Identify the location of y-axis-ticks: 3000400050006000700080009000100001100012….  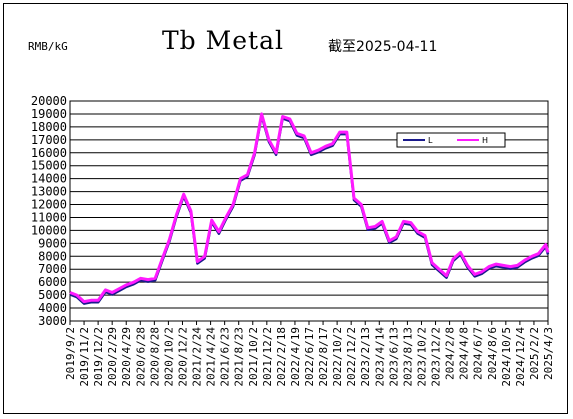
(49, 211).